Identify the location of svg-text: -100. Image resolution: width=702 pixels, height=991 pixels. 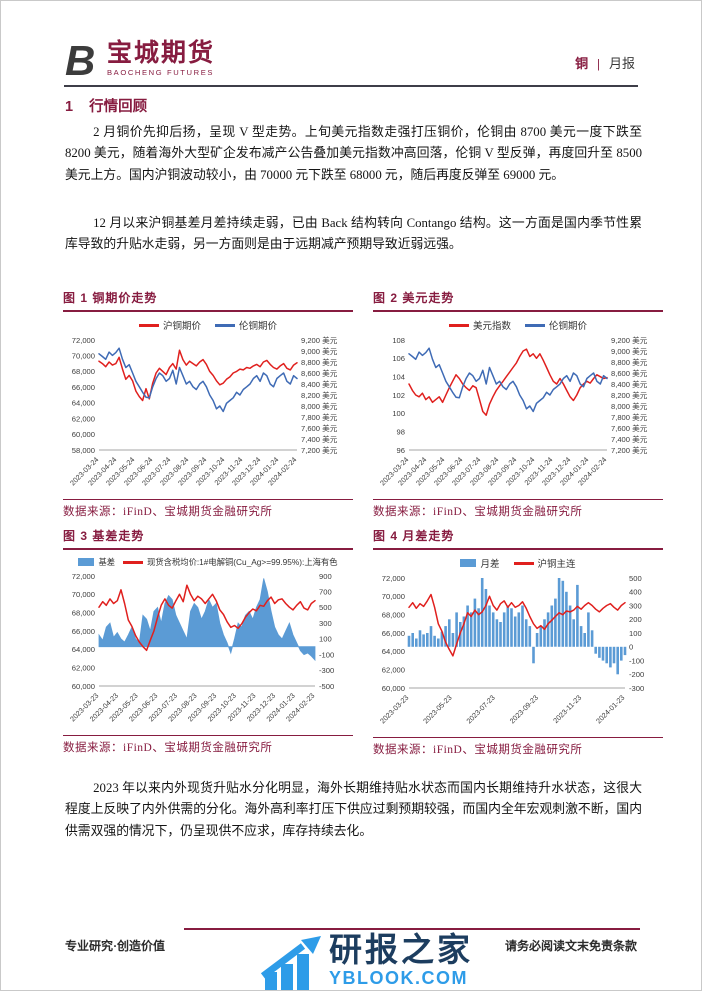
(326, 654).